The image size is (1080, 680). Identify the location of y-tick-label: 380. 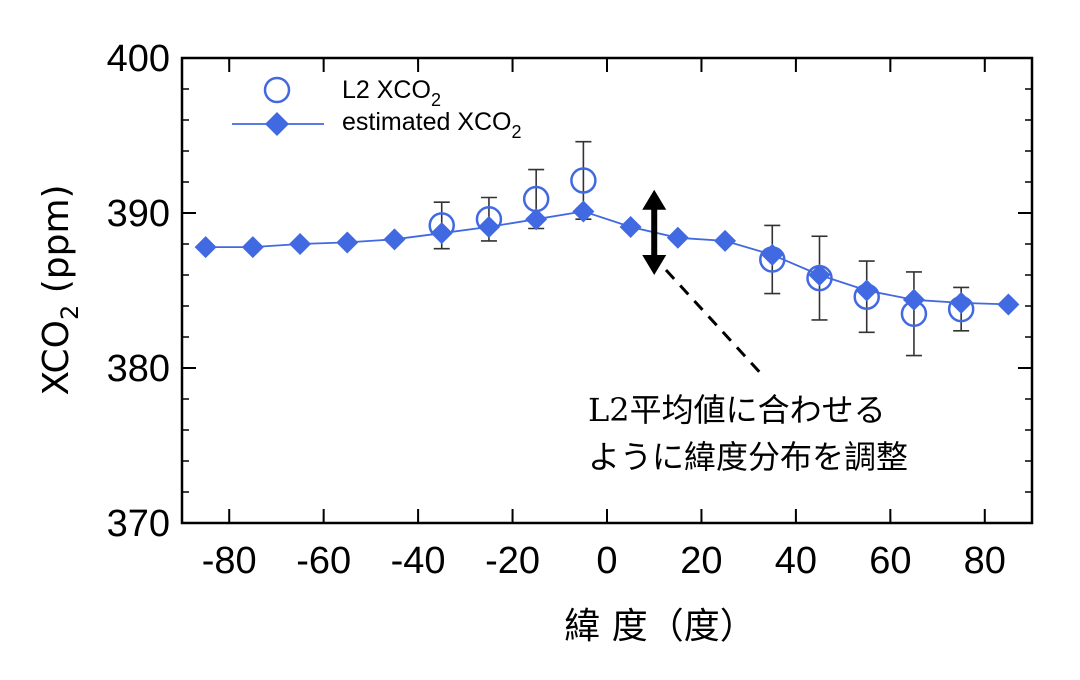
(138, 369).